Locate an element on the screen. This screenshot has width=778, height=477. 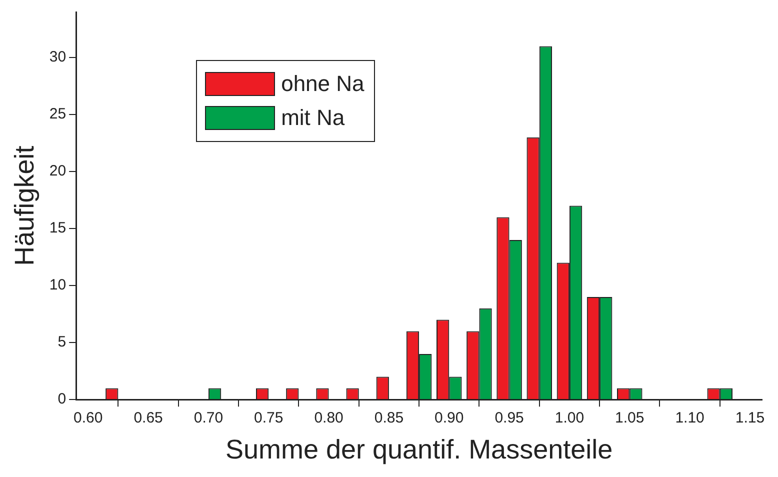
x-tick-label: 0.65 is located at coordinates (148, 418).